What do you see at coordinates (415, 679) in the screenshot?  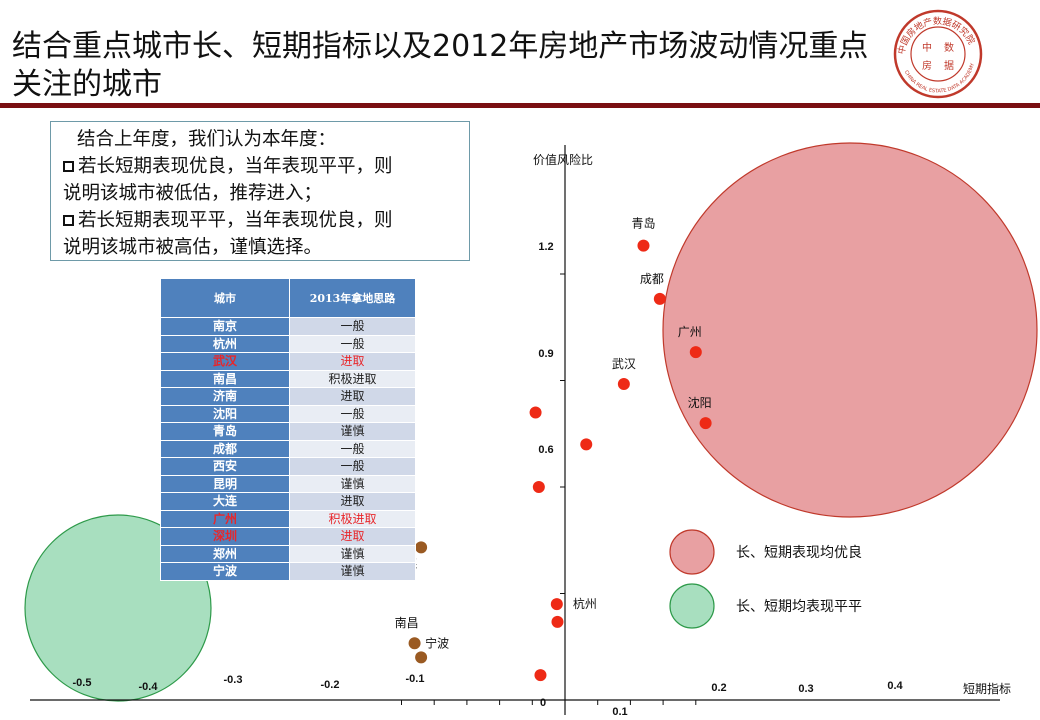 I see `x-tick-label: -0.1` at bounding box center [415, 679].